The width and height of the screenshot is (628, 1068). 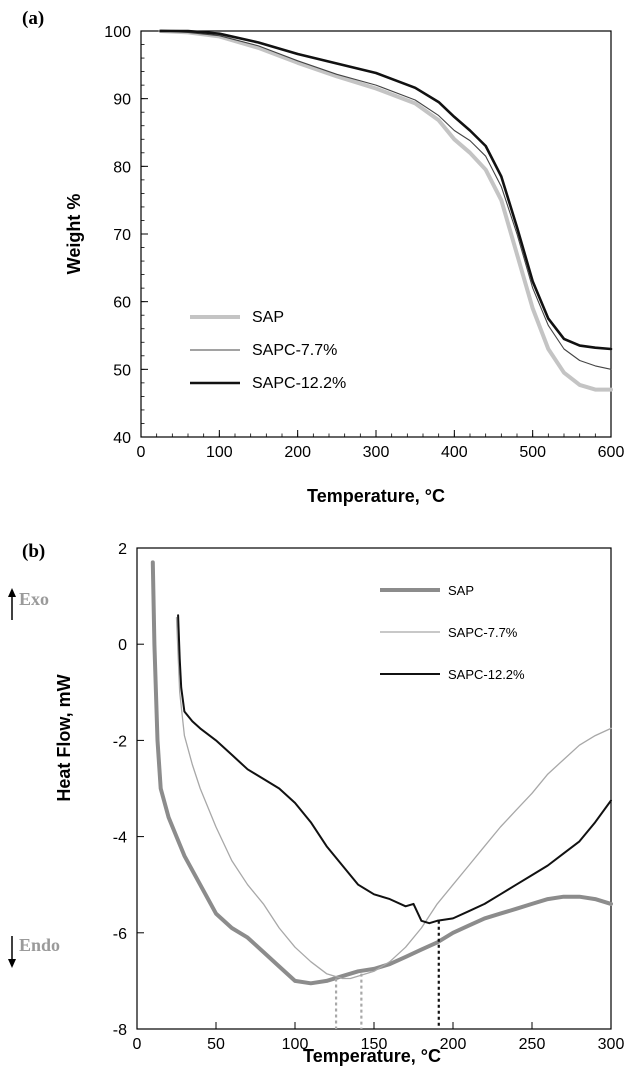 I want to click on y-tick-label: 100, so click(x=117, y=32).